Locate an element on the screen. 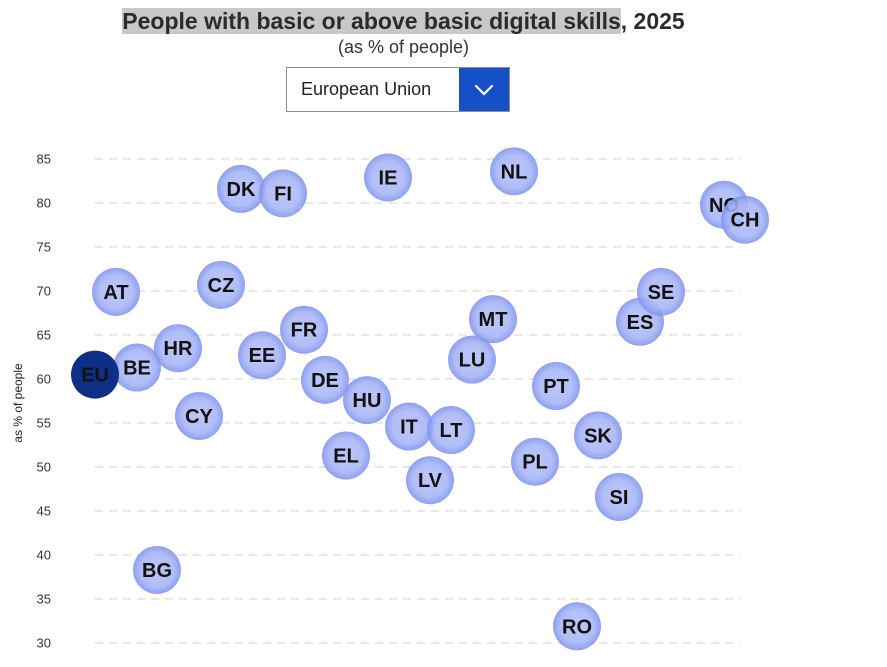 Image resolution: width=887 pixels, height=667 pixels. bubble-circle-pl is located at coordinates (535, 461).